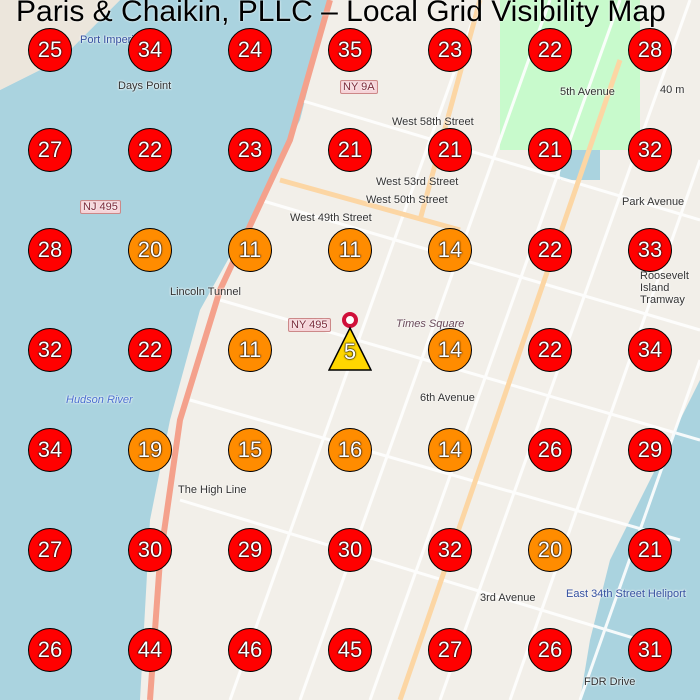  Describe the element at coordinates (359, 87) in the screenshot. I see `road-shield-ny9a: NY 9A` at that location.